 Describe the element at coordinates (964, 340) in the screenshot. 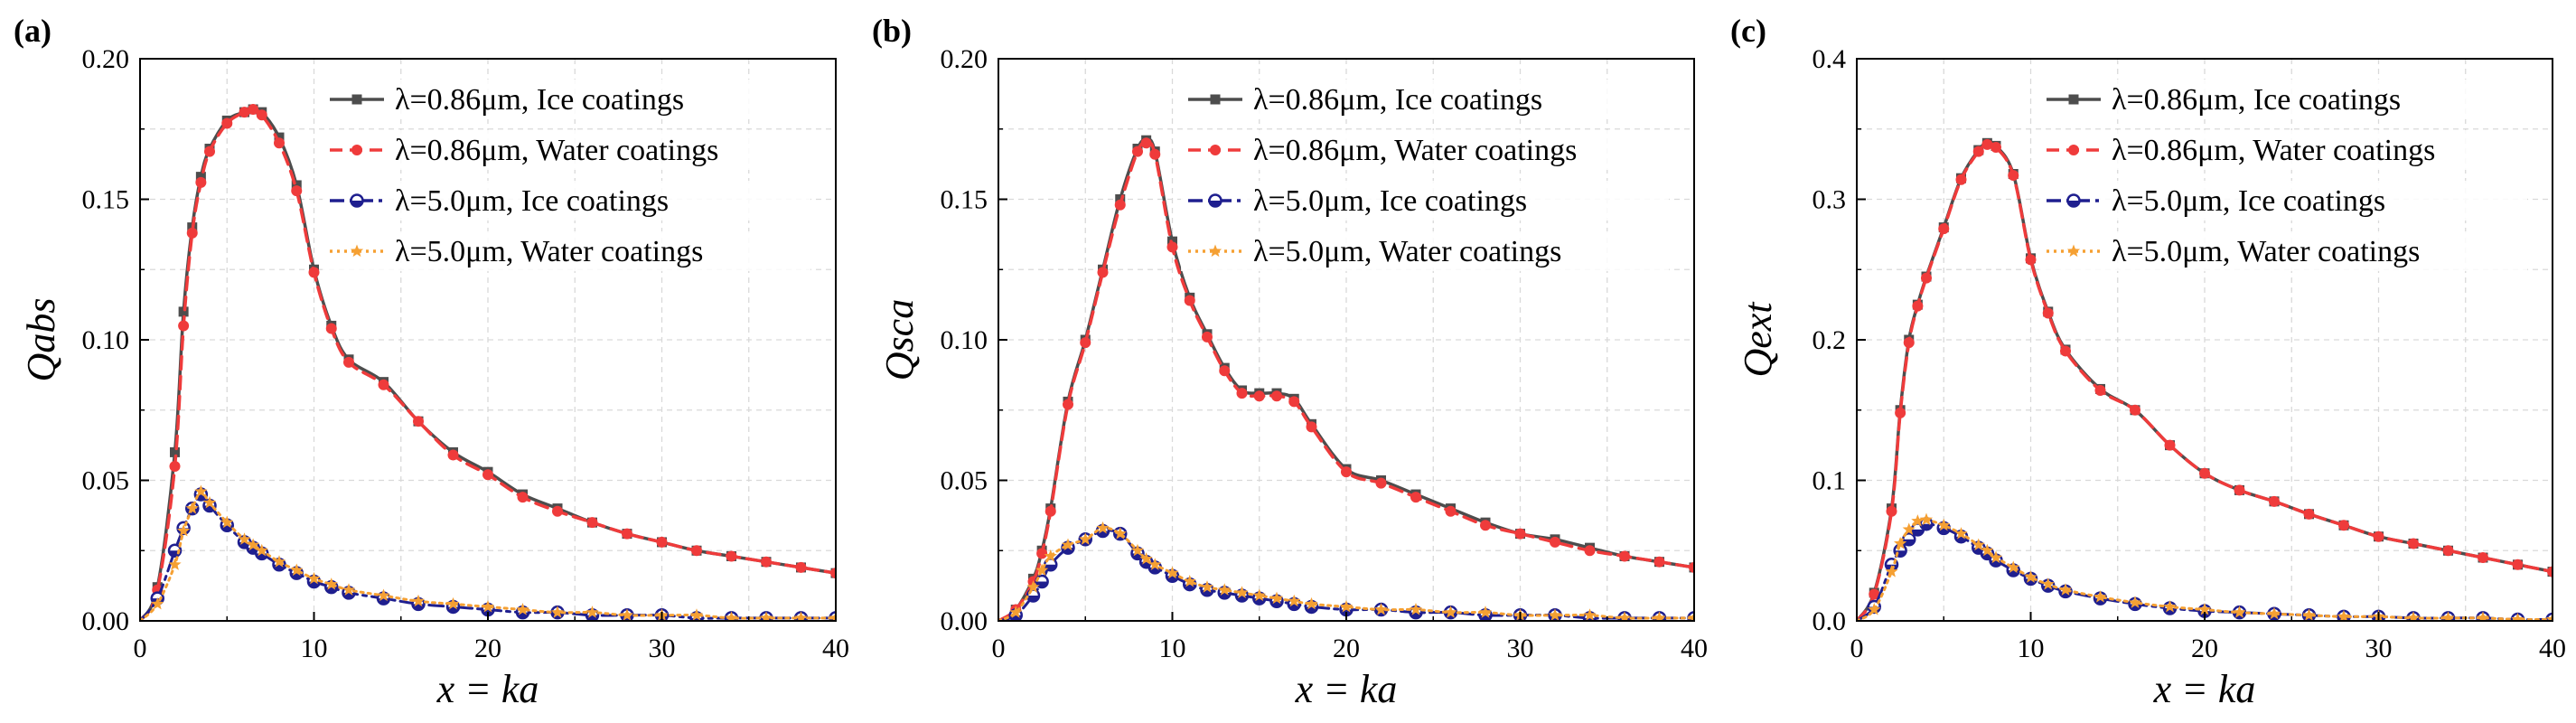

I see `y-tick-label: 0.10` at that location.